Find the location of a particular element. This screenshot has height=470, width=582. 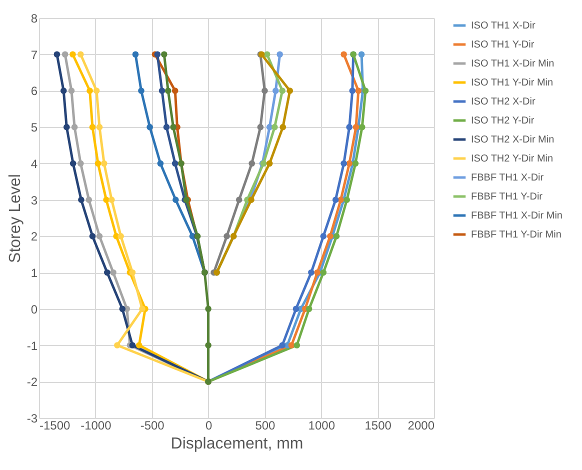

x-tick-label: -1000 is located at coordinates (96, 425).